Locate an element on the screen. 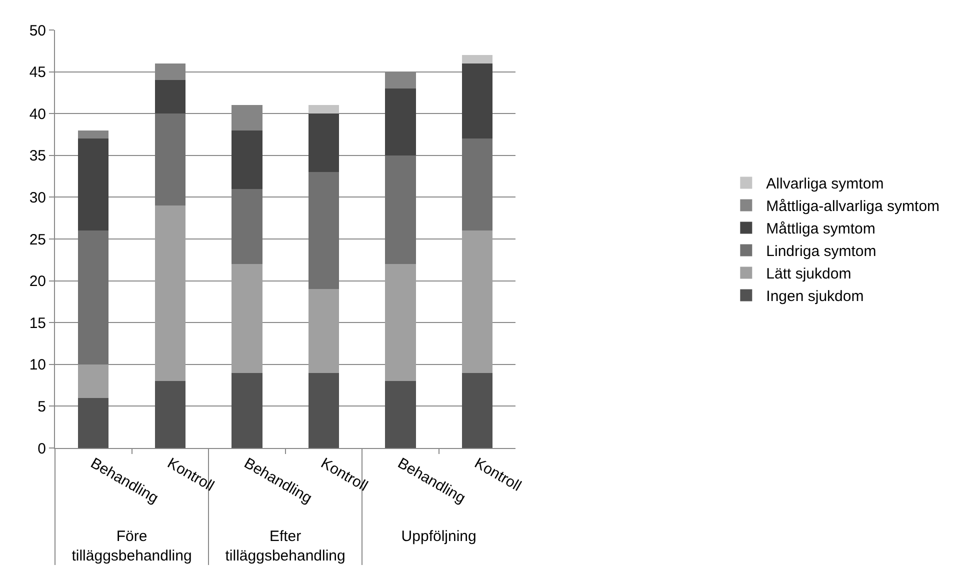 Image resolution: width=957 pixels, height=576 pixels. y-tick-label: 50 is located at coordinates (37, 31).